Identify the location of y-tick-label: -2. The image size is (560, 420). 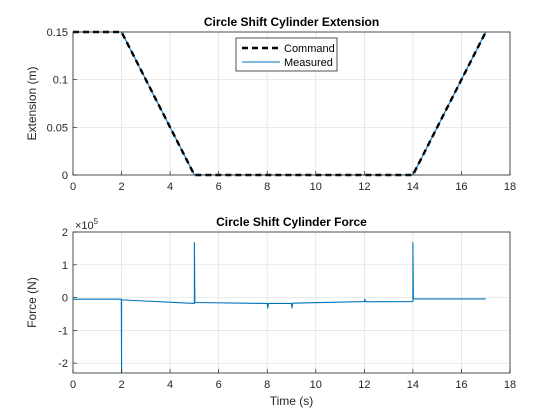
(63, 364).